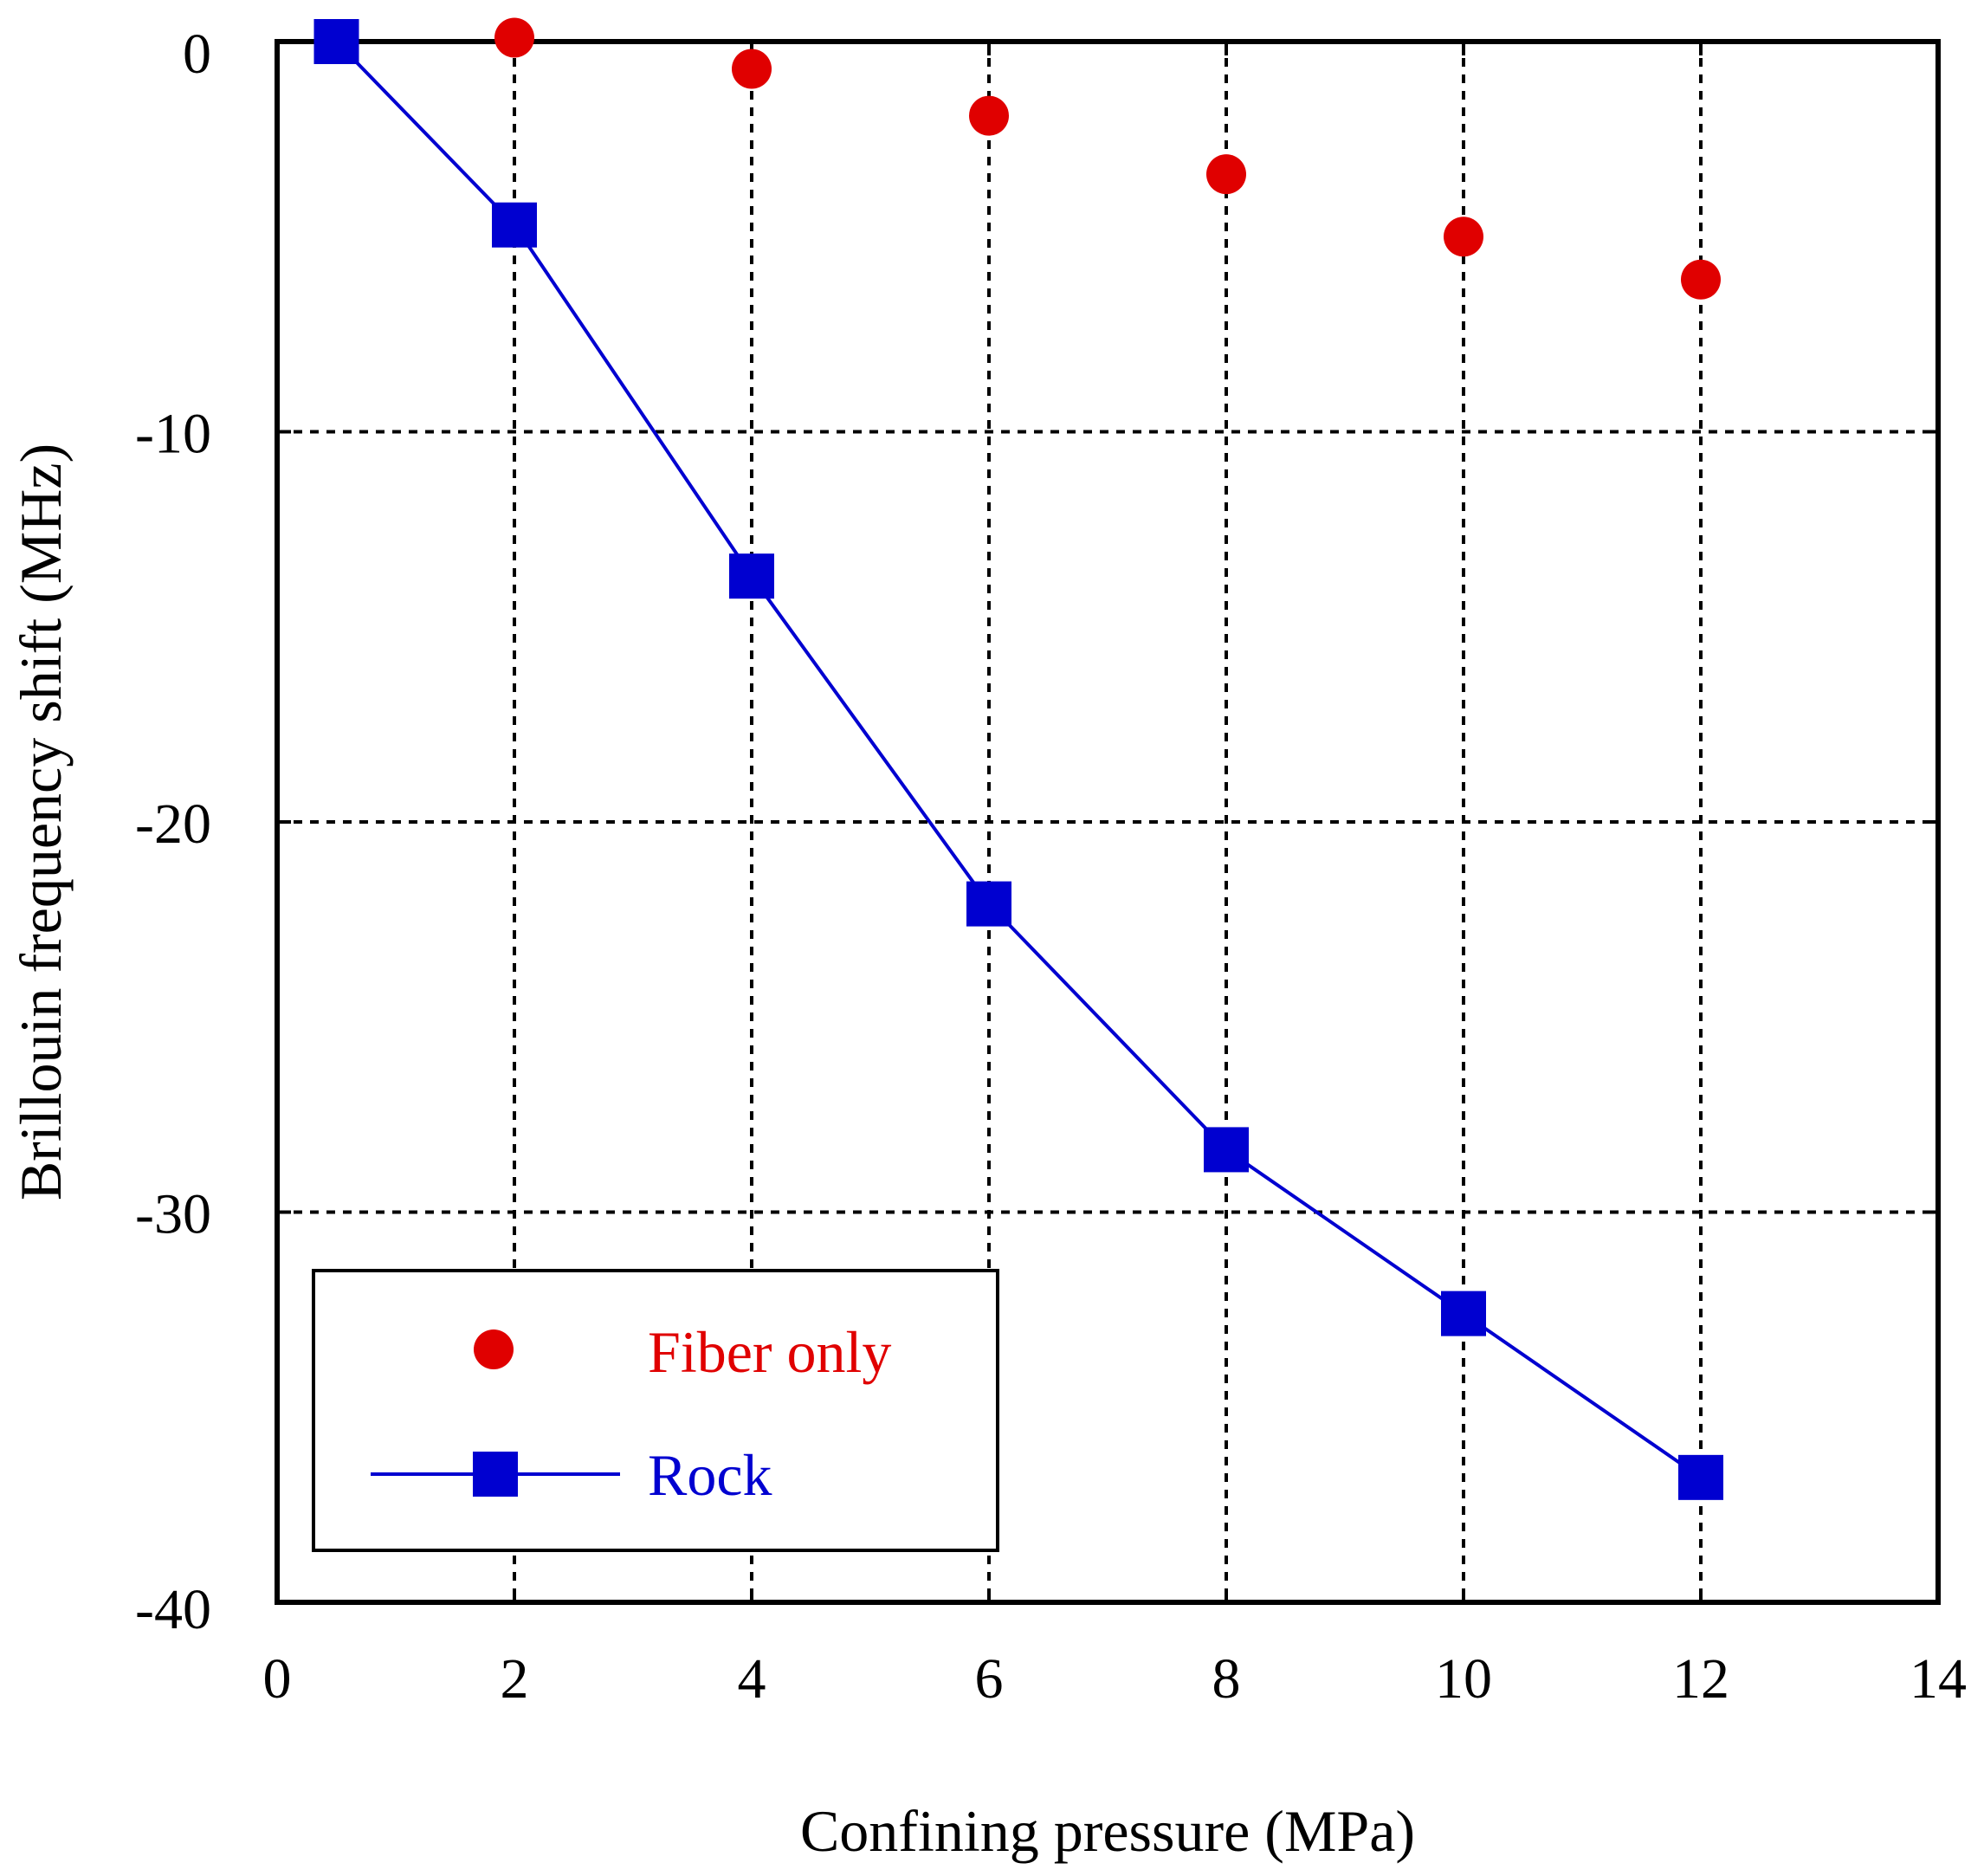 The image size is (1971, 1876). I want to click on y-tick-label: 0, so click(197, 54).